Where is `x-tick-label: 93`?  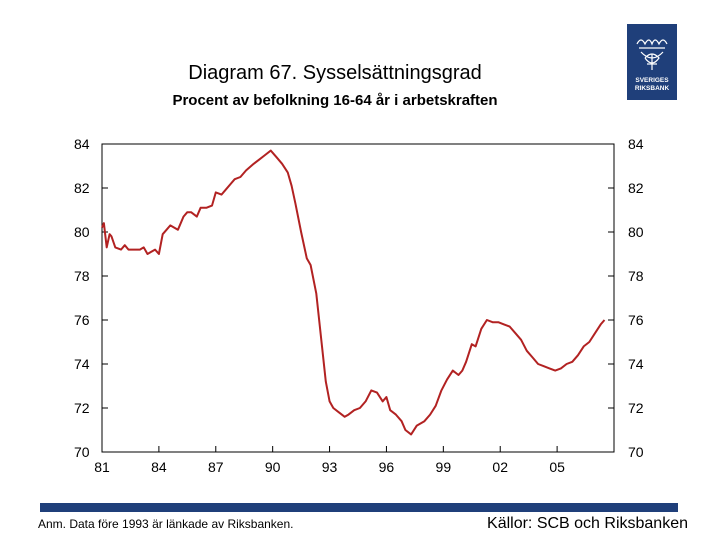
x-tick-label: 93 is located at coordinates (330, 467).